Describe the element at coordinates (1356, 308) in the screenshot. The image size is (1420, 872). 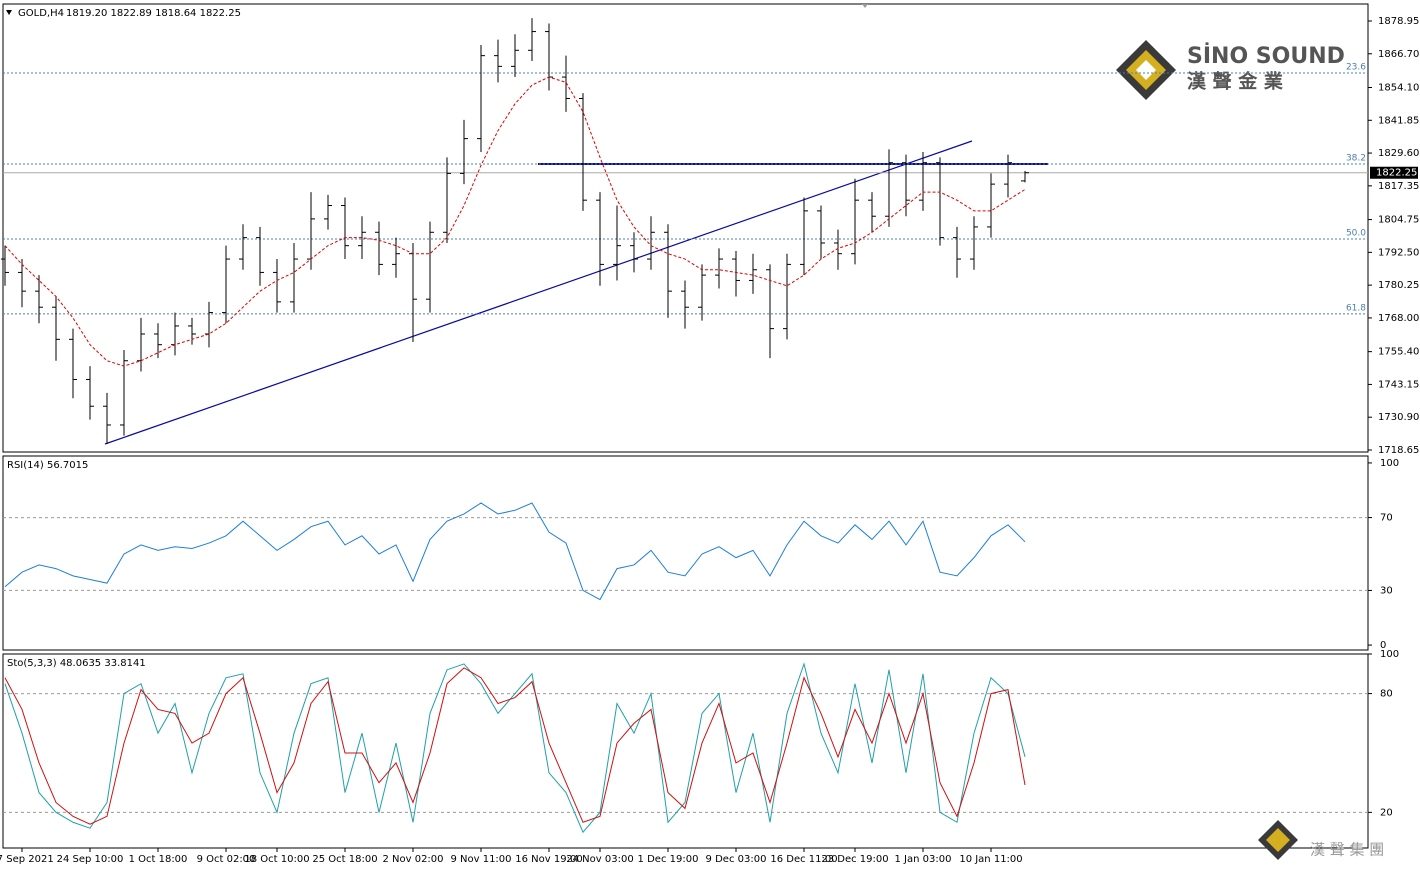
I see `fib-label: 61.8` at that location.